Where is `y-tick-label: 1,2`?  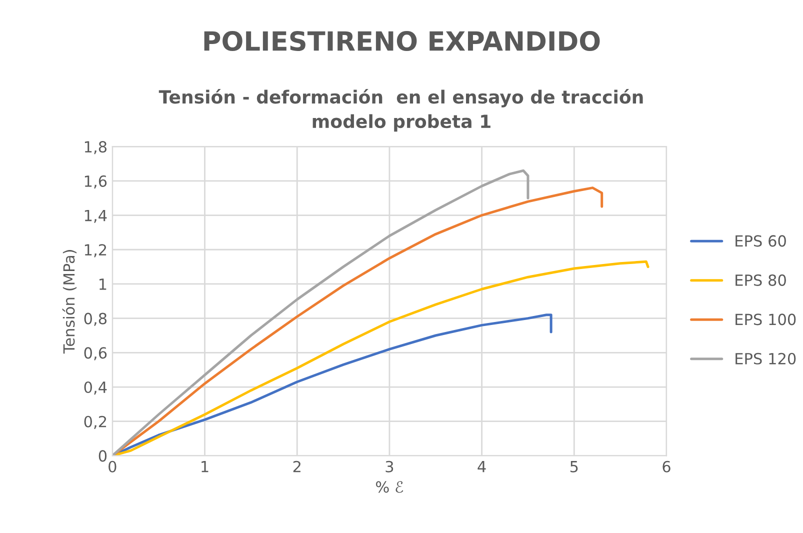 y-tick-label: 1,2 is located at coordinates (95, 251).